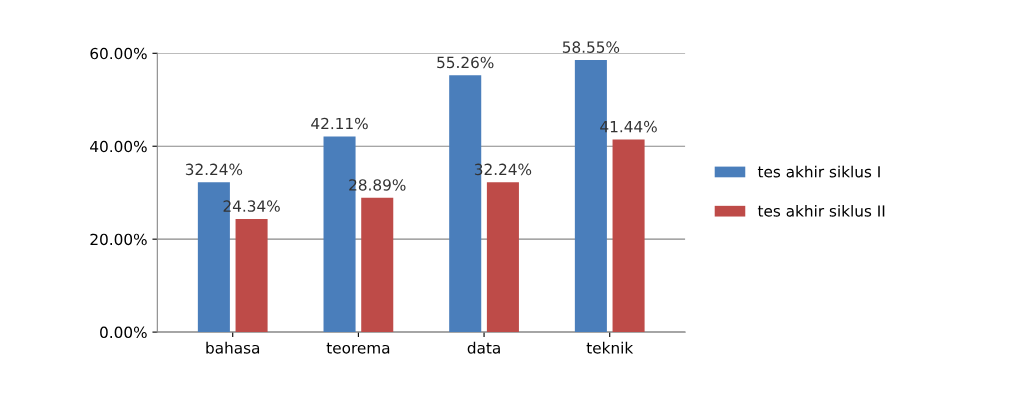 The image size is (1015, 410). Describe the element at coordinates (214, 169) in the screenshot. I see `data-label: 32.24%` at that location.